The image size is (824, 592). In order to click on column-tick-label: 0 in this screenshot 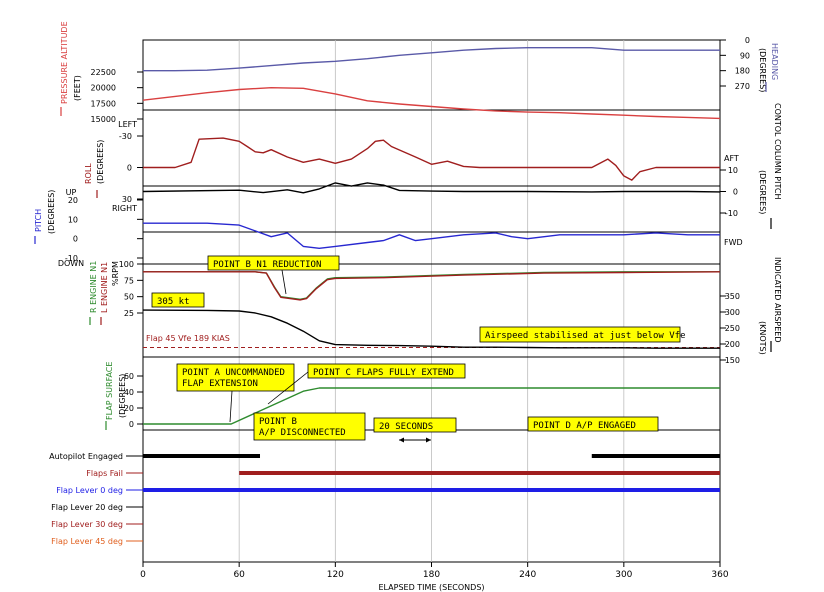, I will do `click(735, 192)`.